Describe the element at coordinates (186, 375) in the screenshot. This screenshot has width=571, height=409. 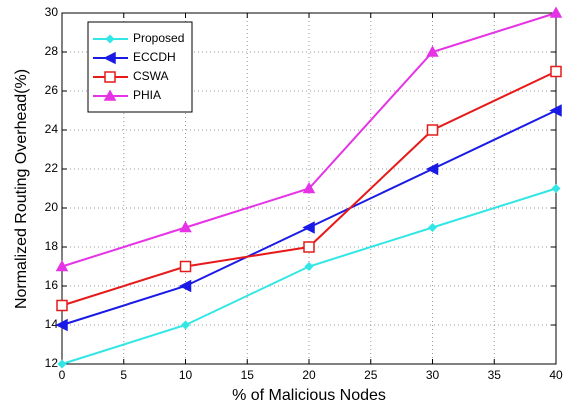
I see `x-tick-label: 10` at that location.